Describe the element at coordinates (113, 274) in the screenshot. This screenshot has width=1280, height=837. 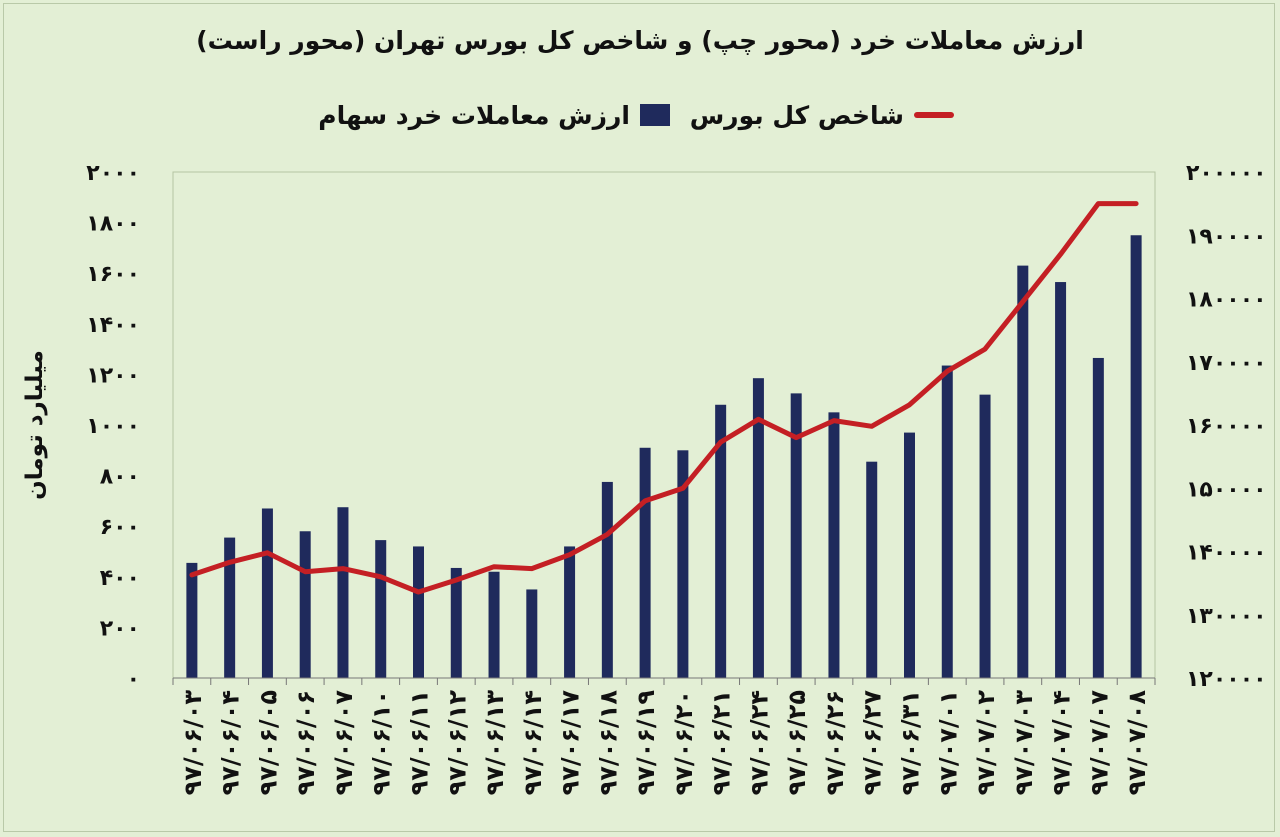
I see `y-left-tick-label: ۱۶۰۰` at that location.